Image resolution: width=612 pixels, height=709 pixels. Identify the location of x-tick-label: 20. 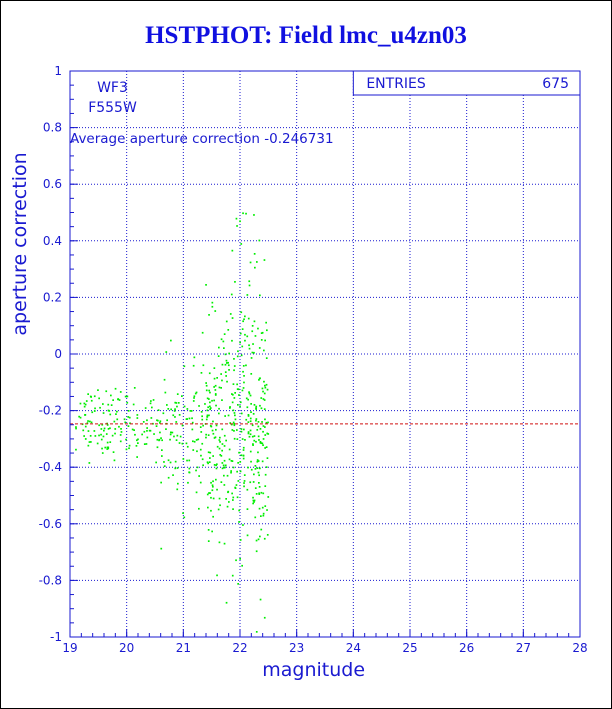
(126, 648).